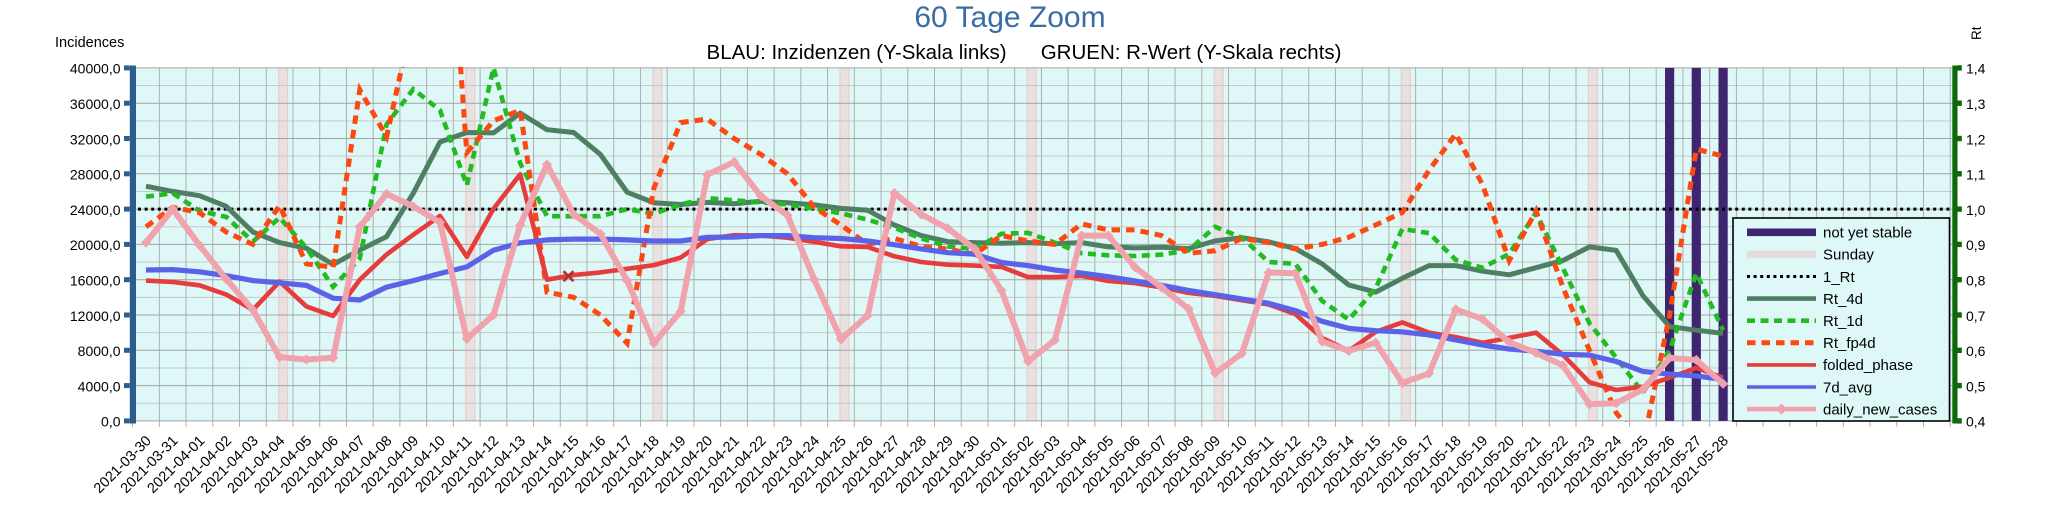 The image size is (2048, 527). What do you see at coordinates (95, 69) in the screenshot?
I see `svg-text: 40000,0` at bounding box center [95, 69].